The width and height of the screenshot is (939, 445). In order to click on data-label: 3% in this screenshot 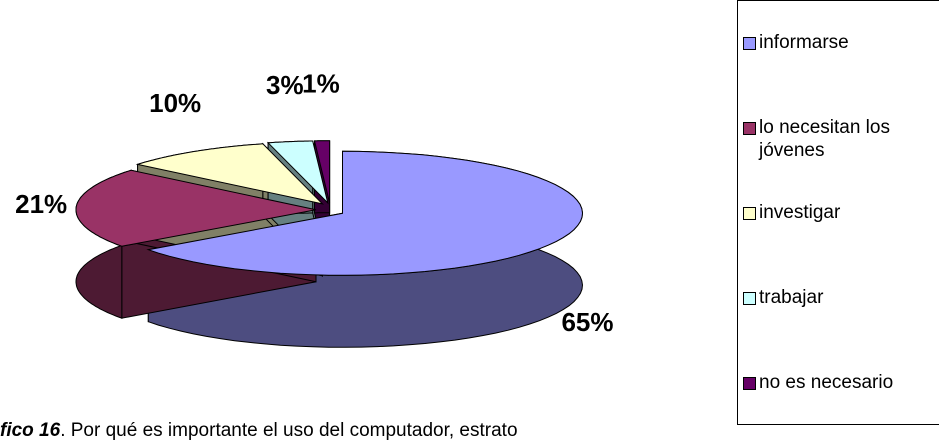, I will do `click(285, 85)`.